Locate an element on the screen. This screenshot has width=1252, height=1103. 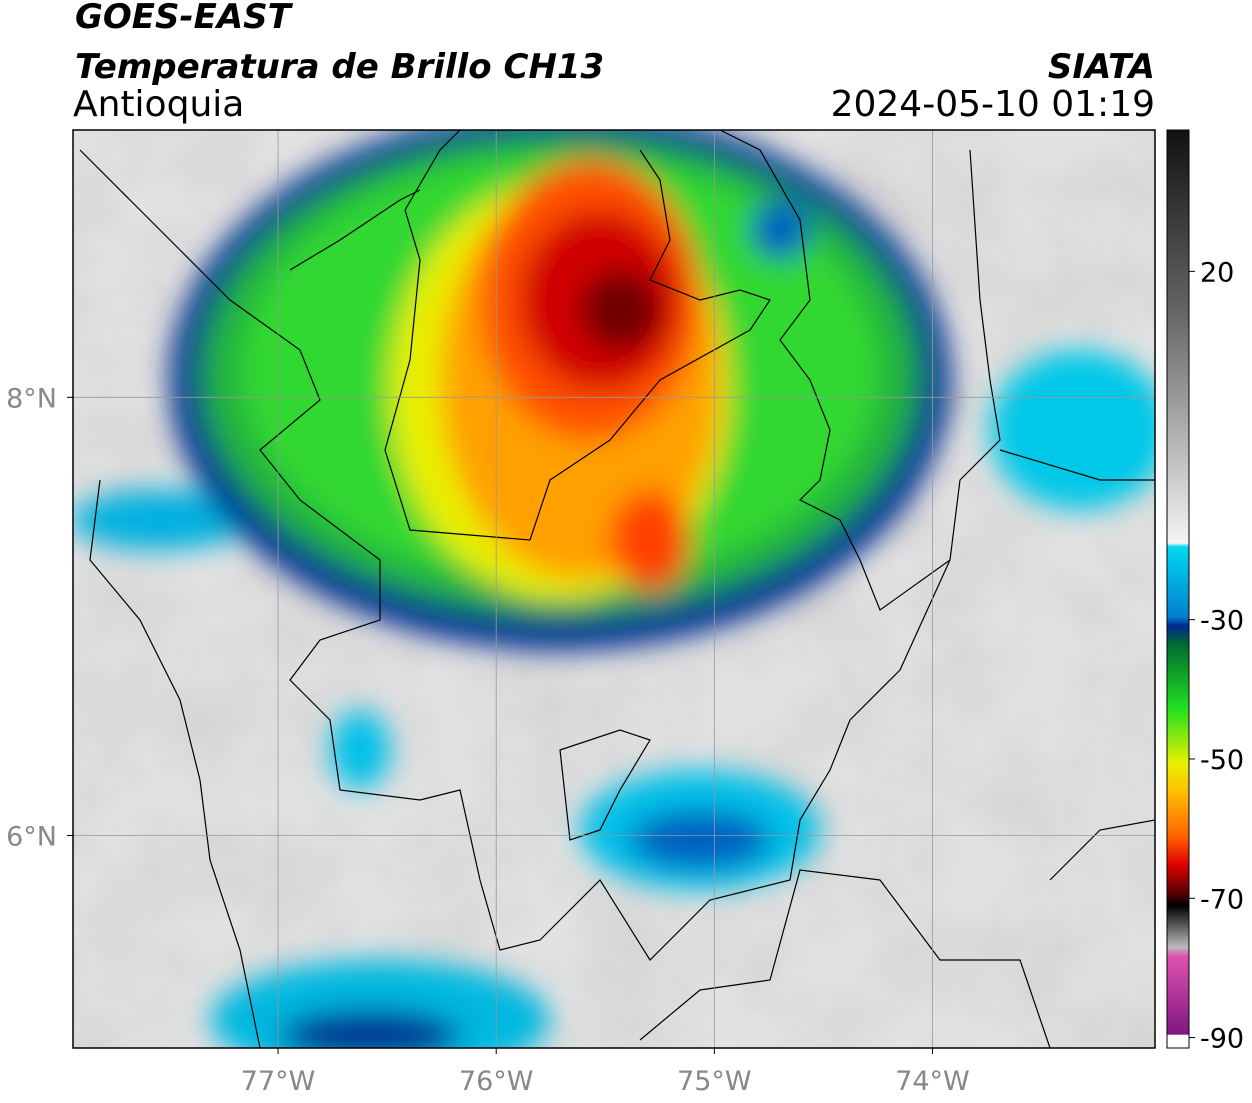
lat-tick-label: 6°N is located at coordinates (31, 836).